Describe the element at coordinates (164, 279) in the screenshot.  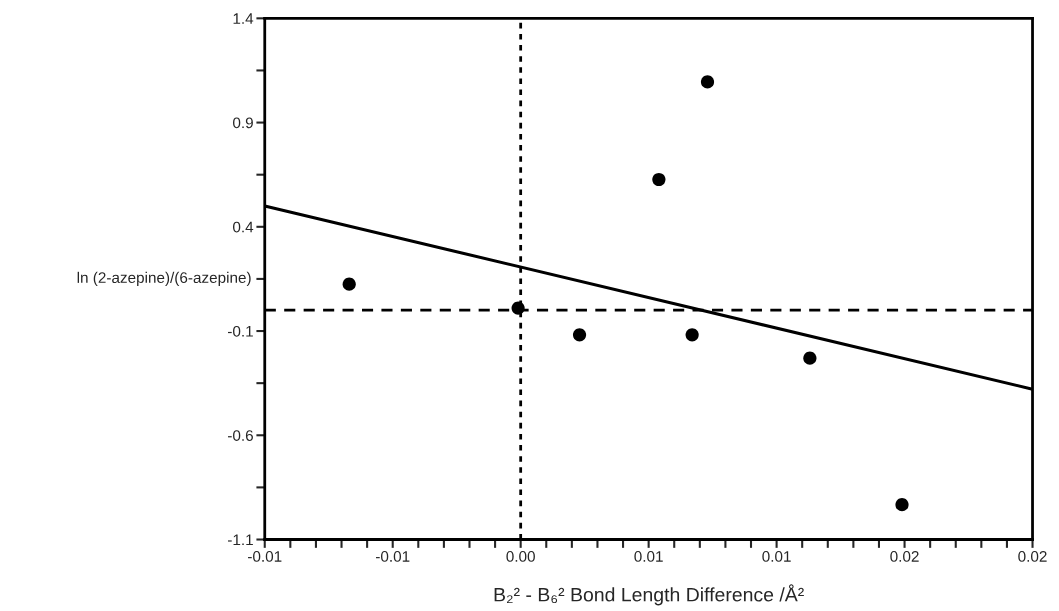
I see `y-axis-title: ln (2-azepine)/(6-azepine)` at that location.